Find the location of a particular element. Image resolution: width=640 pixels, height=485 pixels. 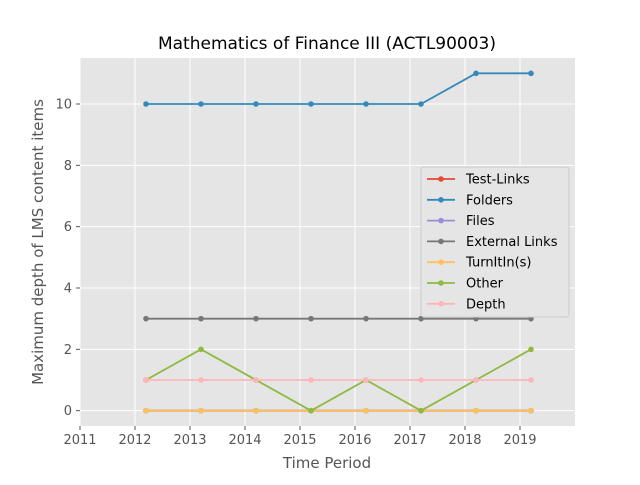

legend-label: TurnItIn(s) is located at coordinates (498, 263).